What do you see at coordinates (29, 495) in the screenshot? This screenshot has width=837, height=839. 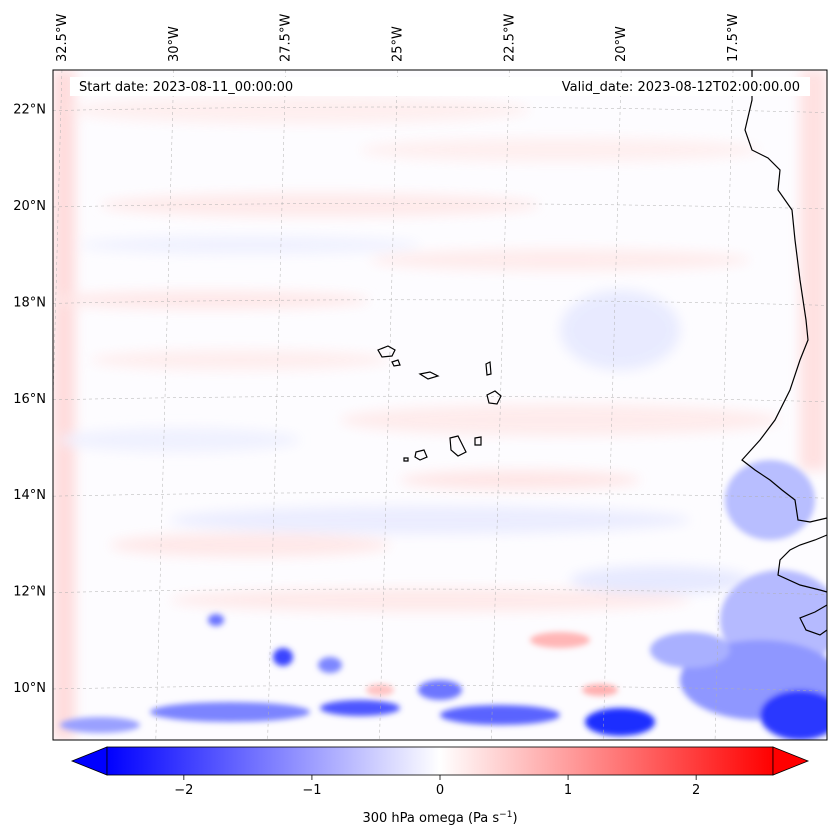 I see `latitude-tick-label: 14°N` at bounding box center [29, 495].